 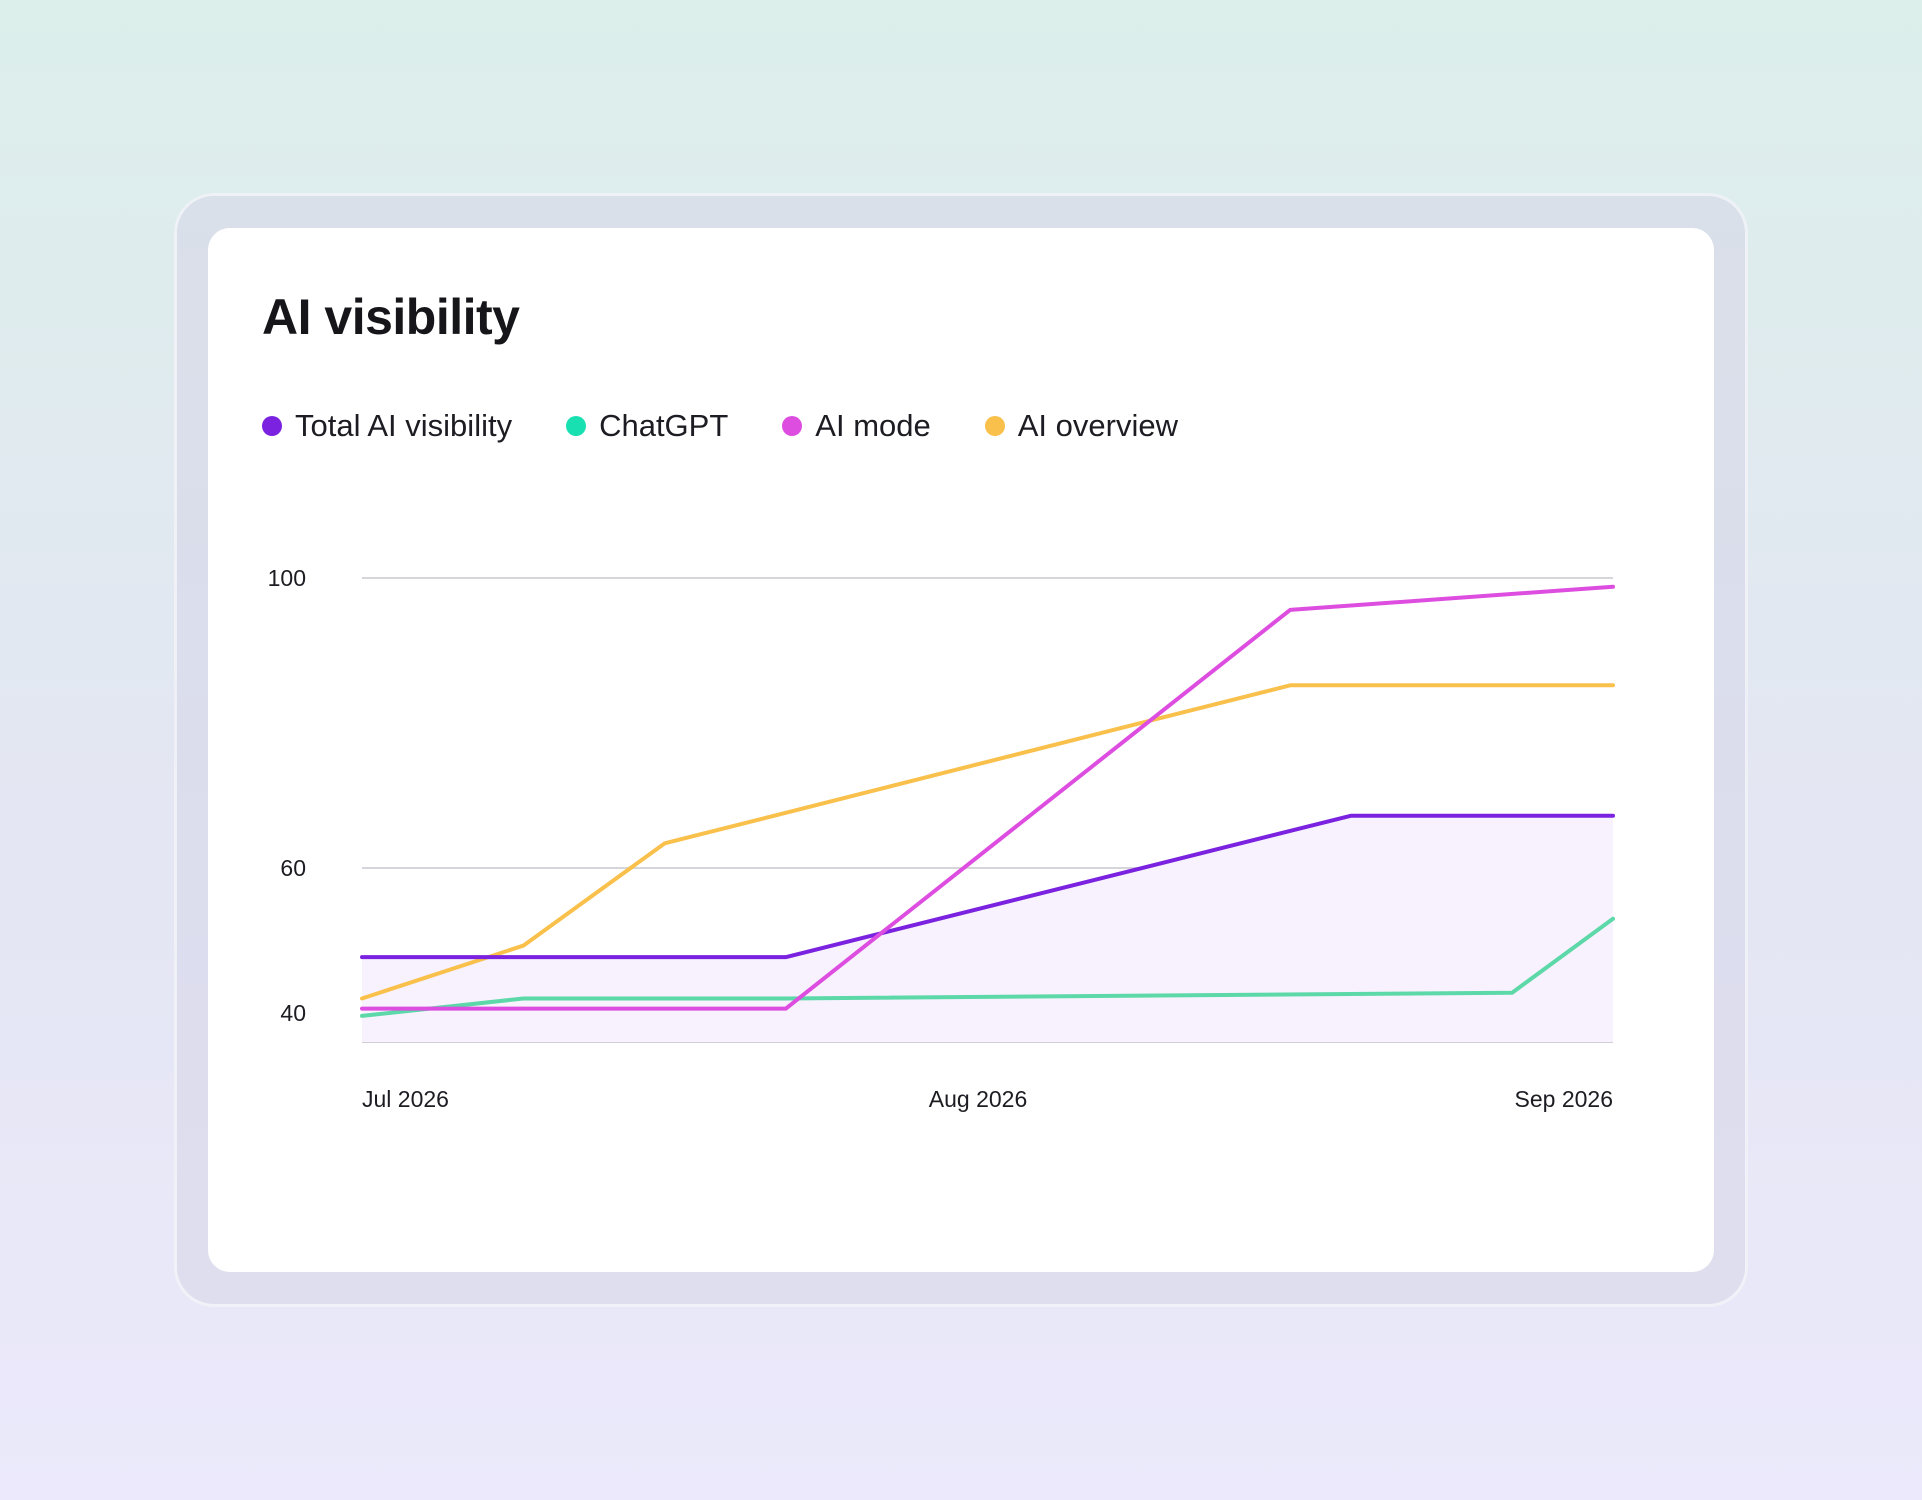 I want to click on legend-item-ai-mode: AI mode, so click(x=856, y=426).